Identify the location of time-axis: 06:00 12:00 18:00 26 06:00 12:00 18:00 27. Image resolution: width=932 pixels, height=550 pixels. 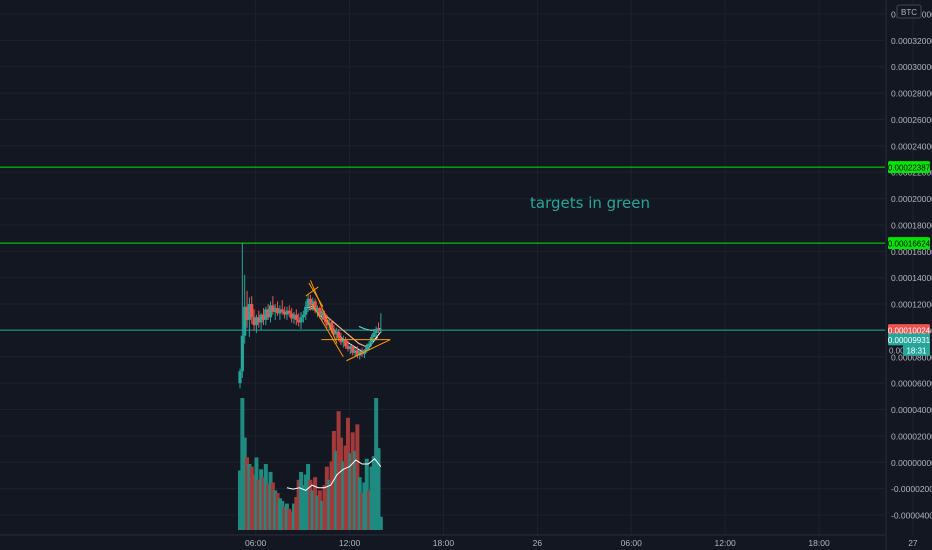
(459, 541).